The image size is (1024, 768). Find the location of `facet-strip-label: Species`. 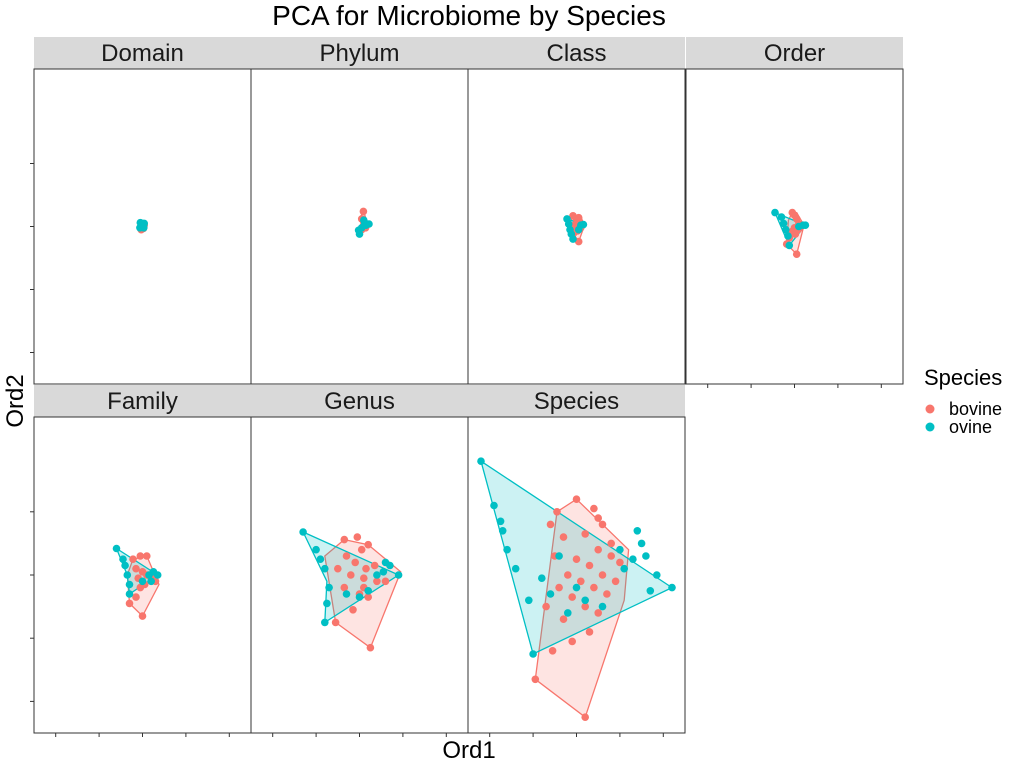

facet-strip-label: Species is located at coordinates (576, 401).